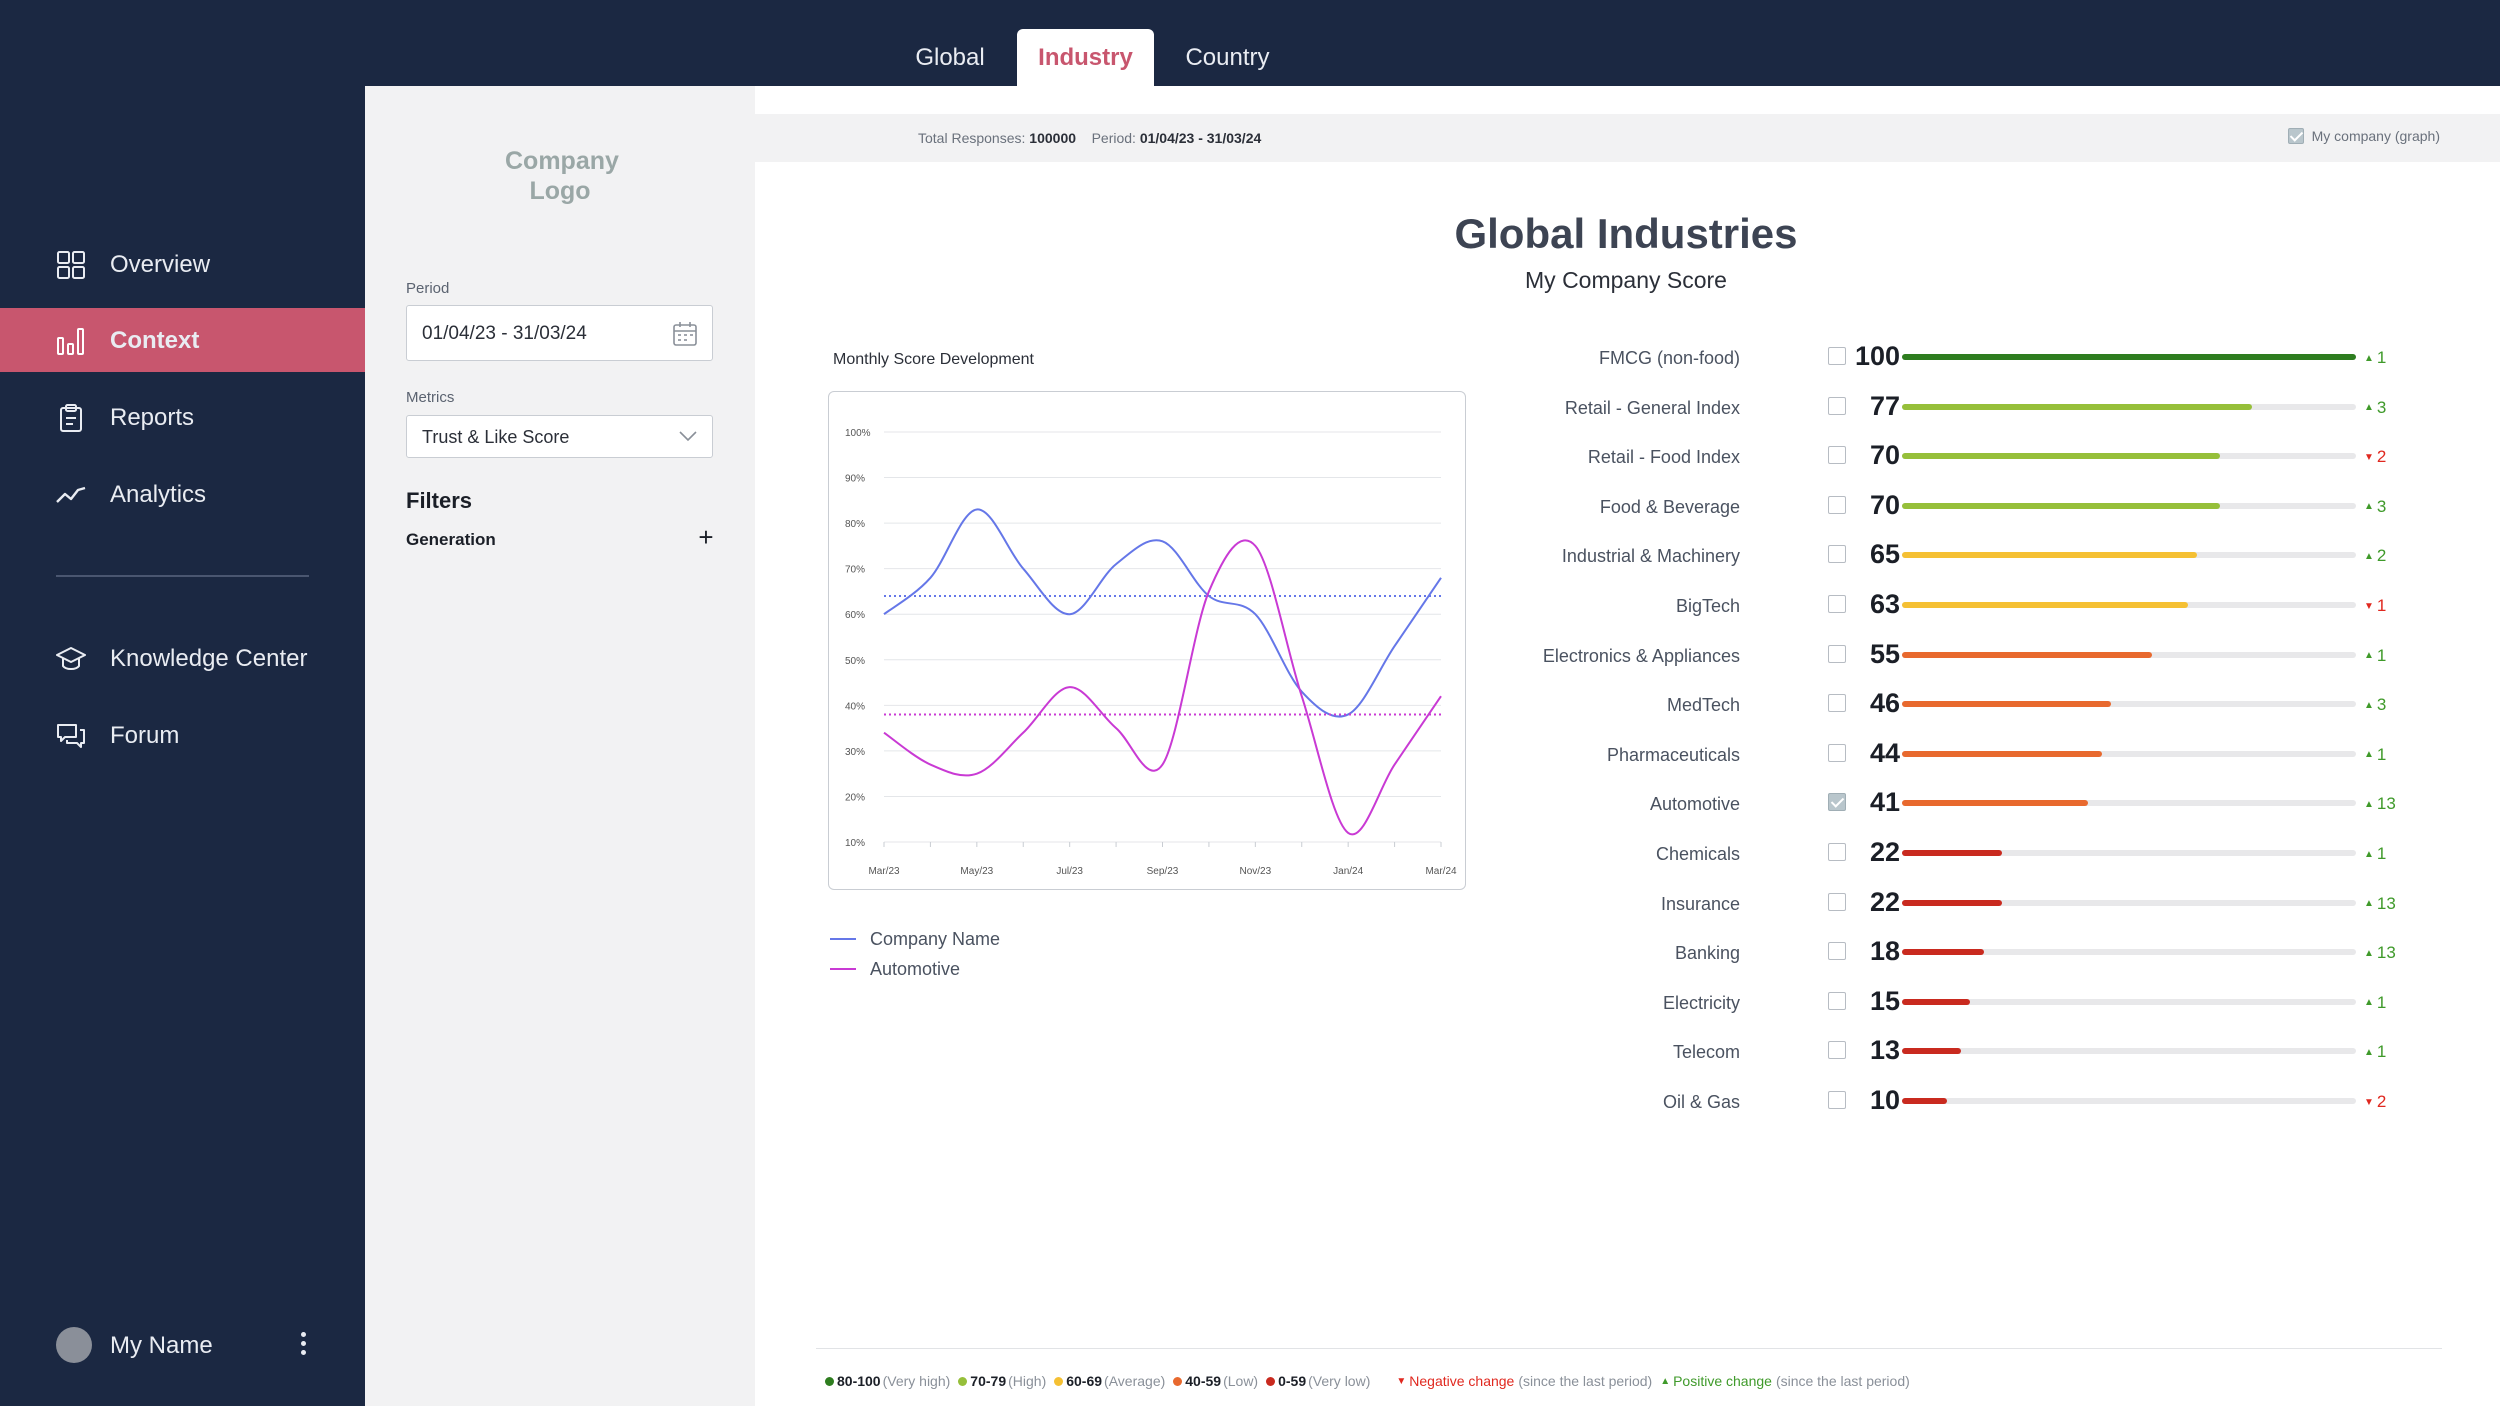 This screenshot has width=2500, height=1406. I want to click on filters-title: Filters, so click(439, 500).